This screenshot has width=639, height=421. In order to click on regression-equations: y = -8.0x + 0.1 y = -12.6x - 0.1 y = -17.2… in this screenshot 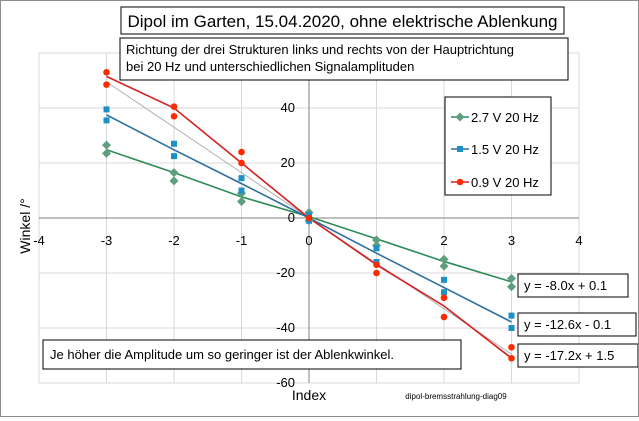, I will do `click(578, 320)`.